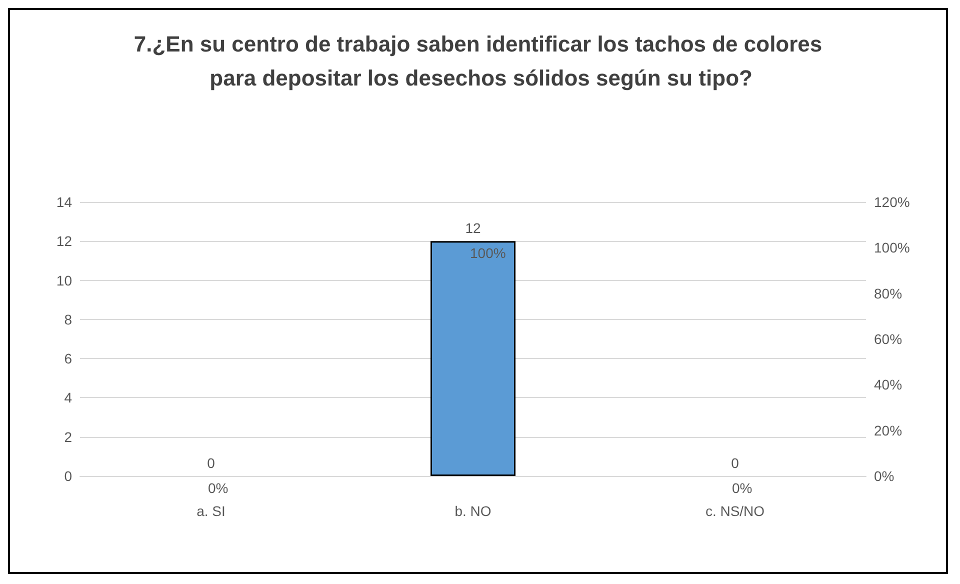 The width and height of the screenshot is (960, 584). I want to click on y-tick-label: 12, so click(64, 241).